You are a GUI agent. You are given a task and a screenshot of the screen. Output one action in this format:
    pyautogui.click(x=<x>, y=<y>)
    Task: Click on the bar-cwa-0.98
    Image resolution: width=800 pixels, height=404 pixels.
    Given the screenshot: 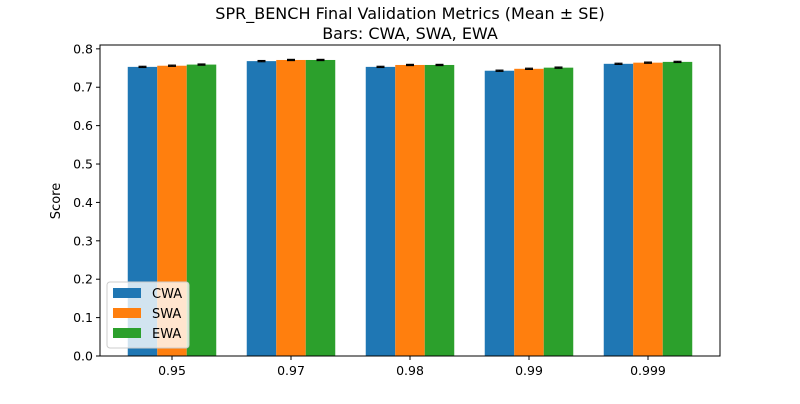 What is the action you would take?
    pyautogui.click(x=380, y=211)
    